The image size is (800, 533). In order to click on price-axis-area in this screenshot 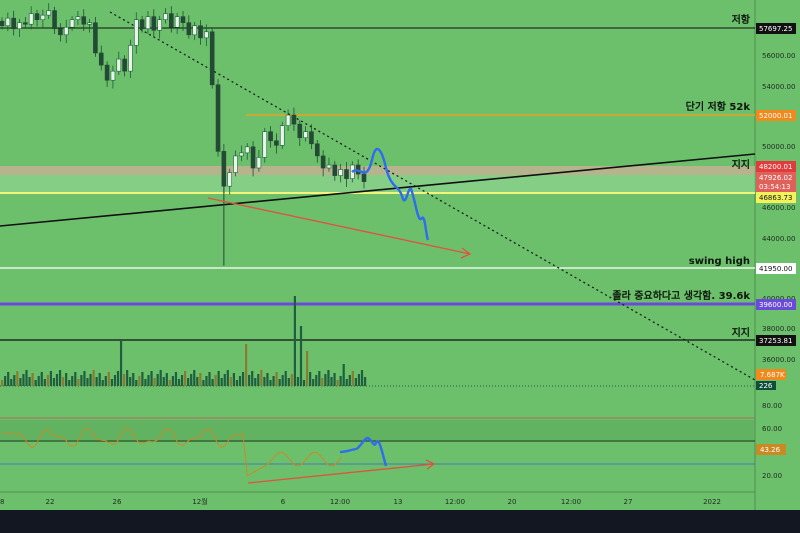, I will do `click(777, 255)`.